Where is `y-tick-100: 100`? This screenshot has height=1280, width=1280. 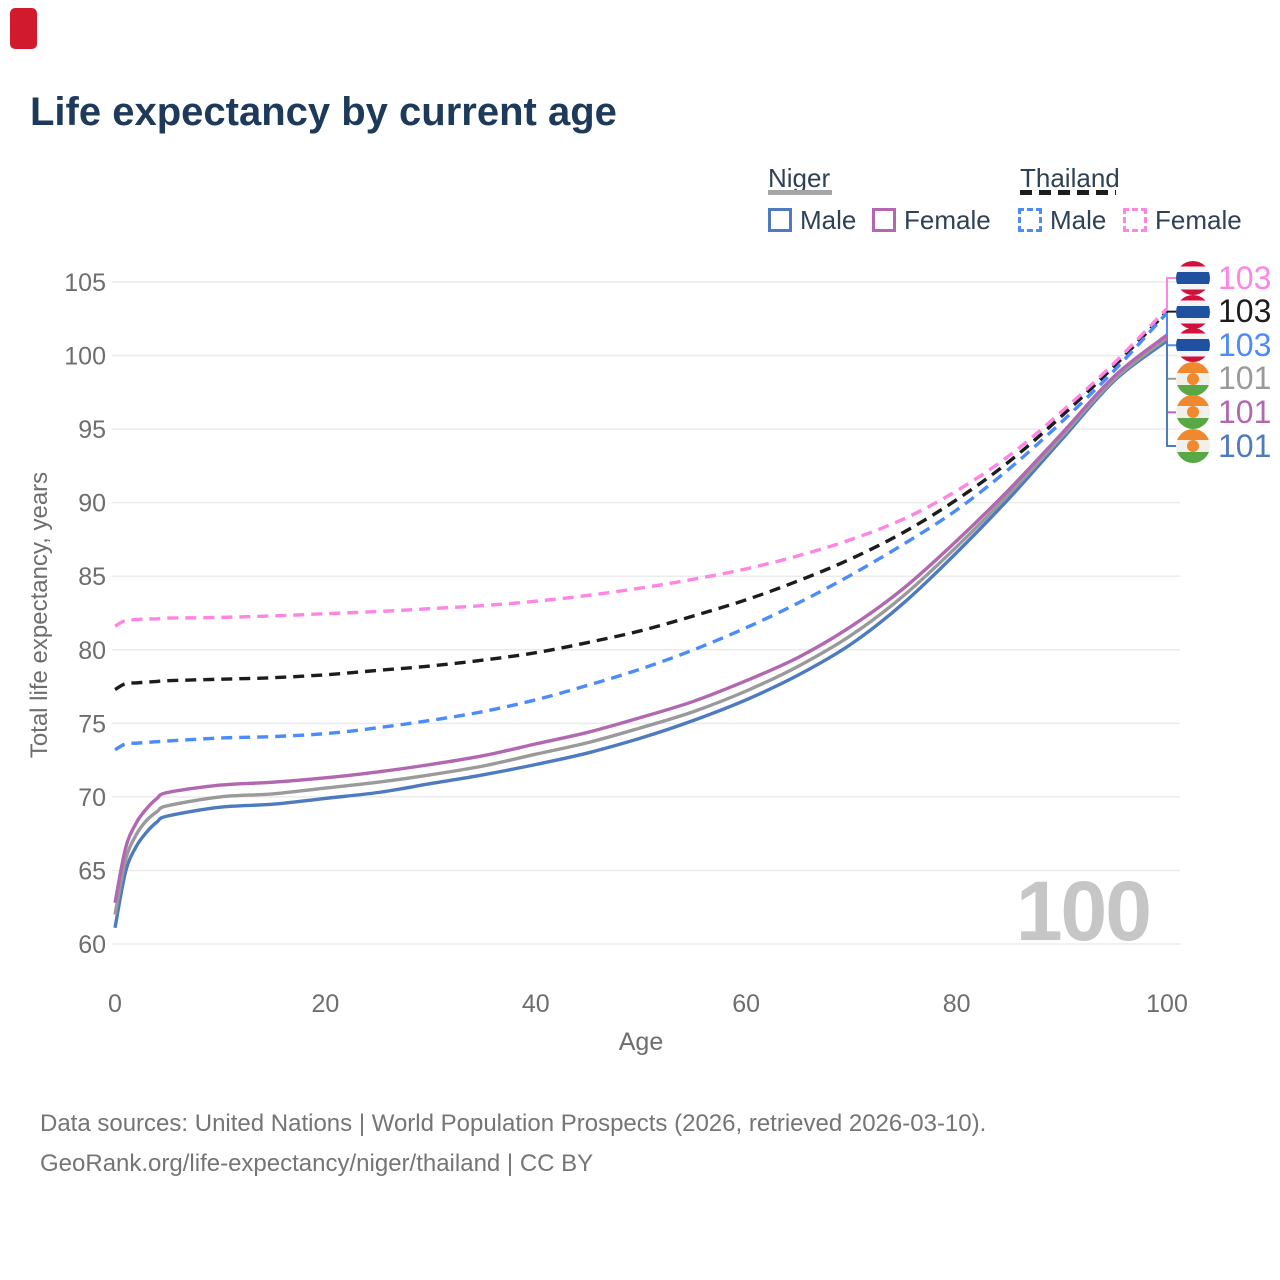
y-tick-100: 100 is located at coordinates (85, 357).